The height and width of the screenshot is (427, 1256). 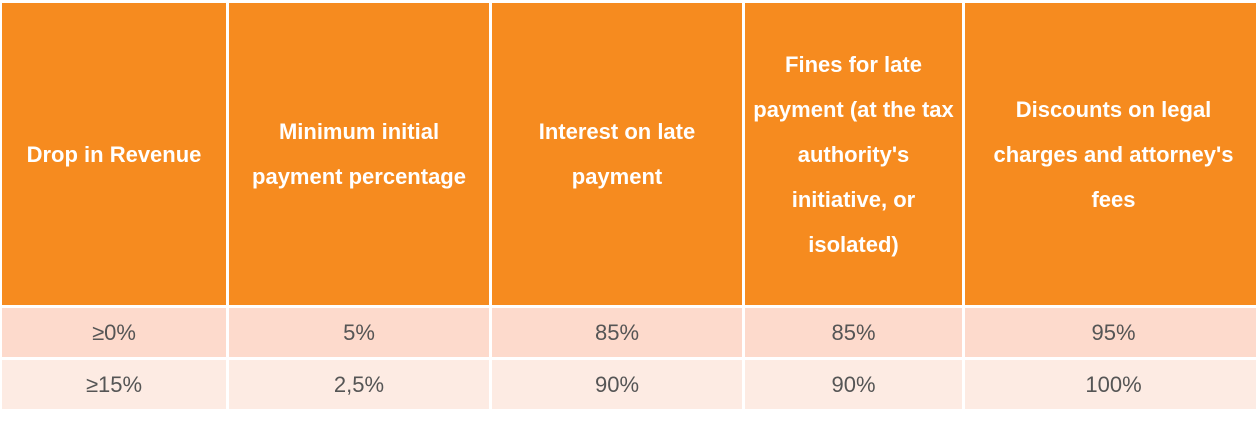 What do you see at coordinates (1110, 332) in the screenshot?
I see `table-cell: 95%` at bounding box center [1110, 332].